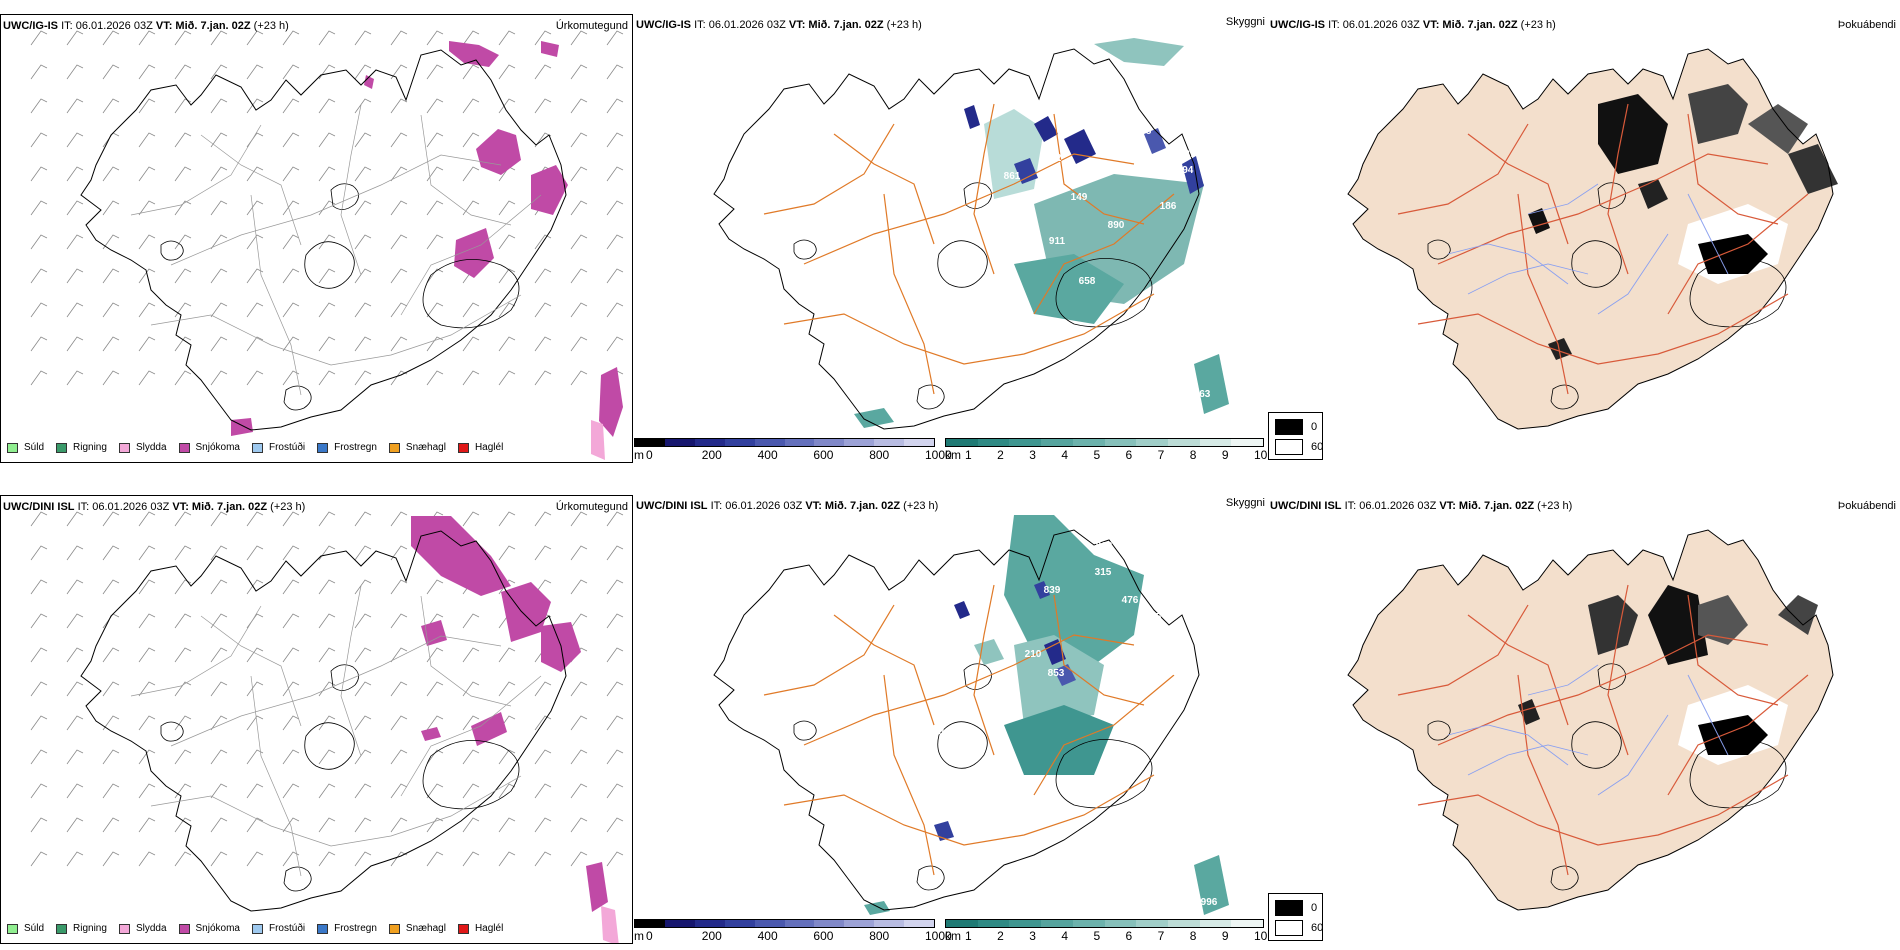 The width and height of the screenshot is (1900, 950). Describe the element at coordinates (1083, 800) in the screenshot. I see `visibility-value-label: 607` at that location.